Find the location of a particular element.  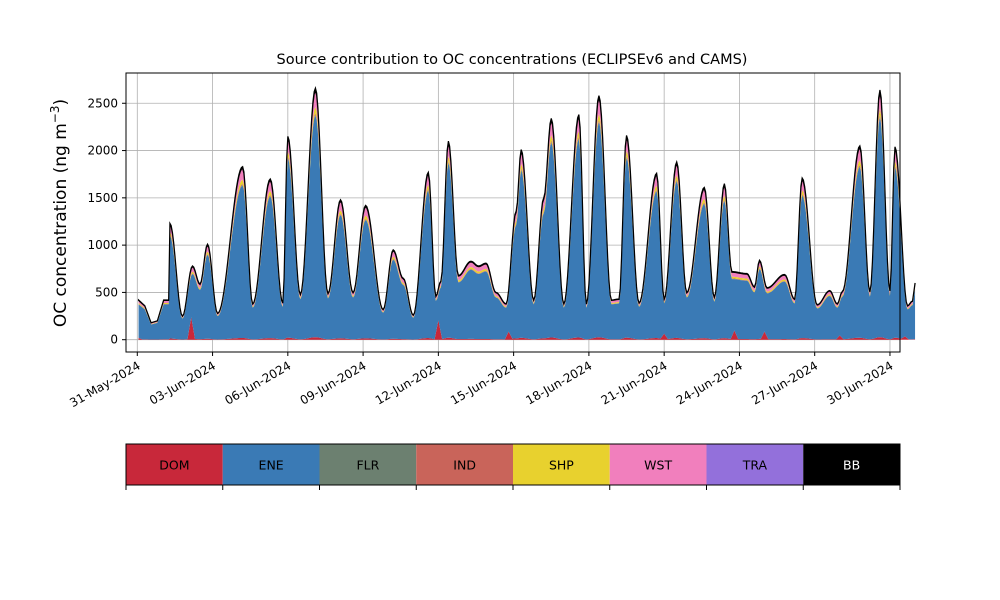

x-tick-label: 31-May-2024 is located at coordinates (104, 384).